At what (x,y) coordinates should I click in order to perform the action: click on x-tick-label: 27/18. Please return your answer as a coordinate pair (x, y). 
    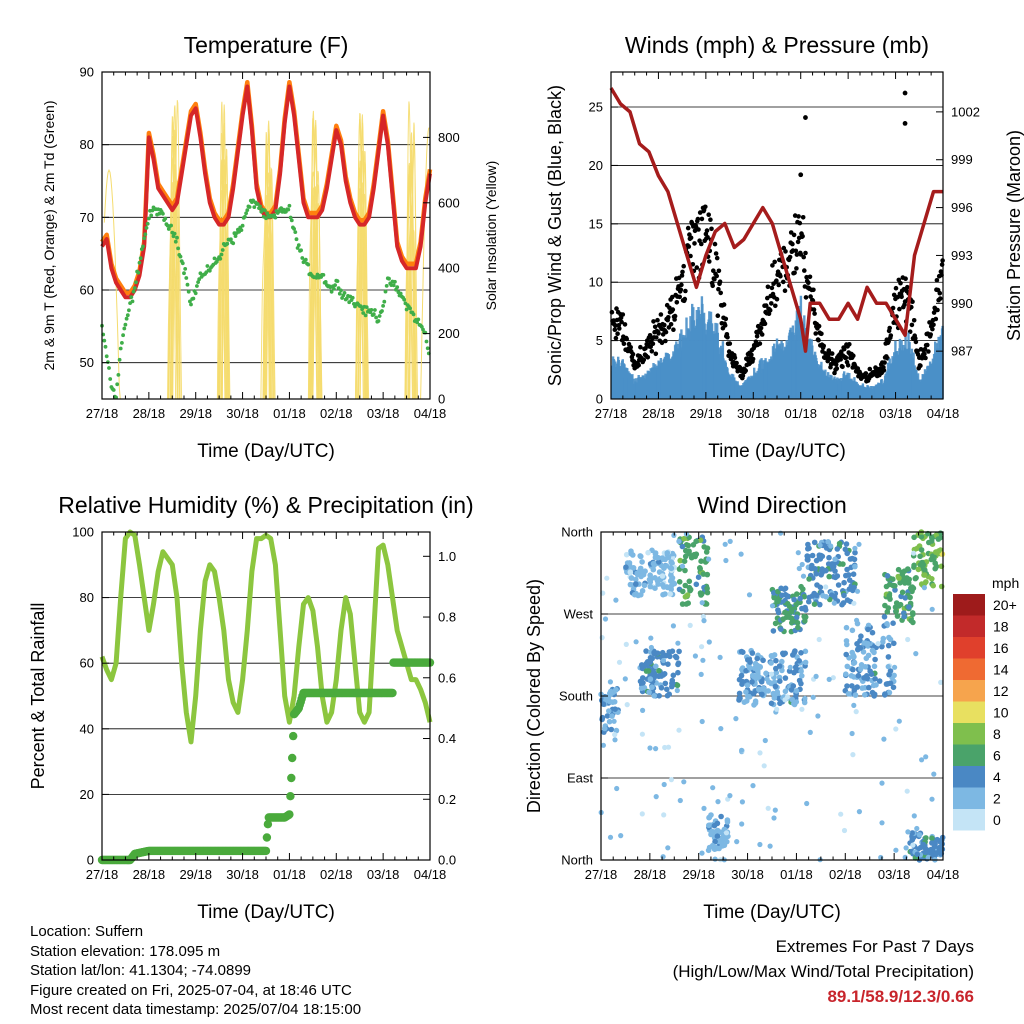
    Looking at the image, I should click on (601, 874).